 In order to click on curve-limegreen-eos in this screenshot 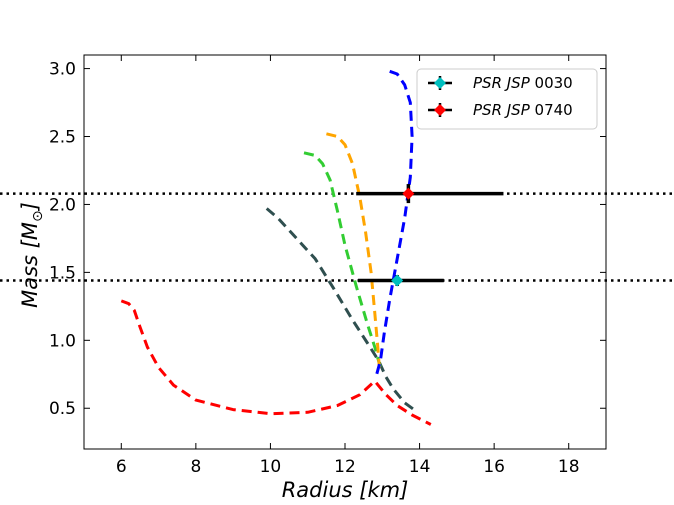, I will do `click(342, 259)`.